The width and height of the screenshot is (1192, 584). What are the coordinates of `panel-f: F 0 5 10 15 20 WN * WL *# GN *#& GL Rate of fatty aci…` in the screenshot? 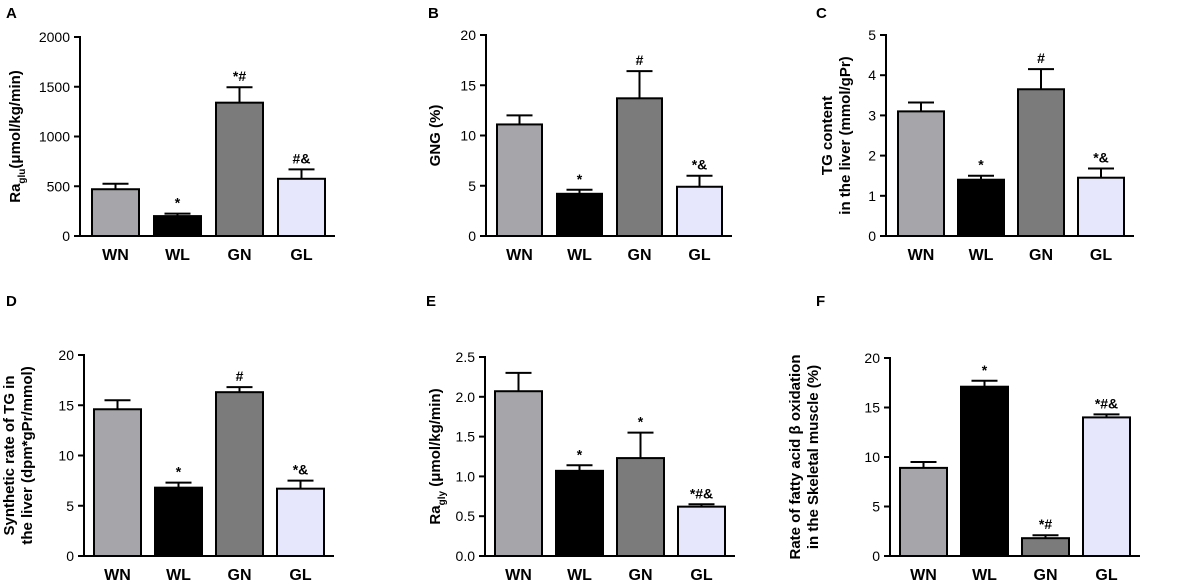 It's located at (963, 438).